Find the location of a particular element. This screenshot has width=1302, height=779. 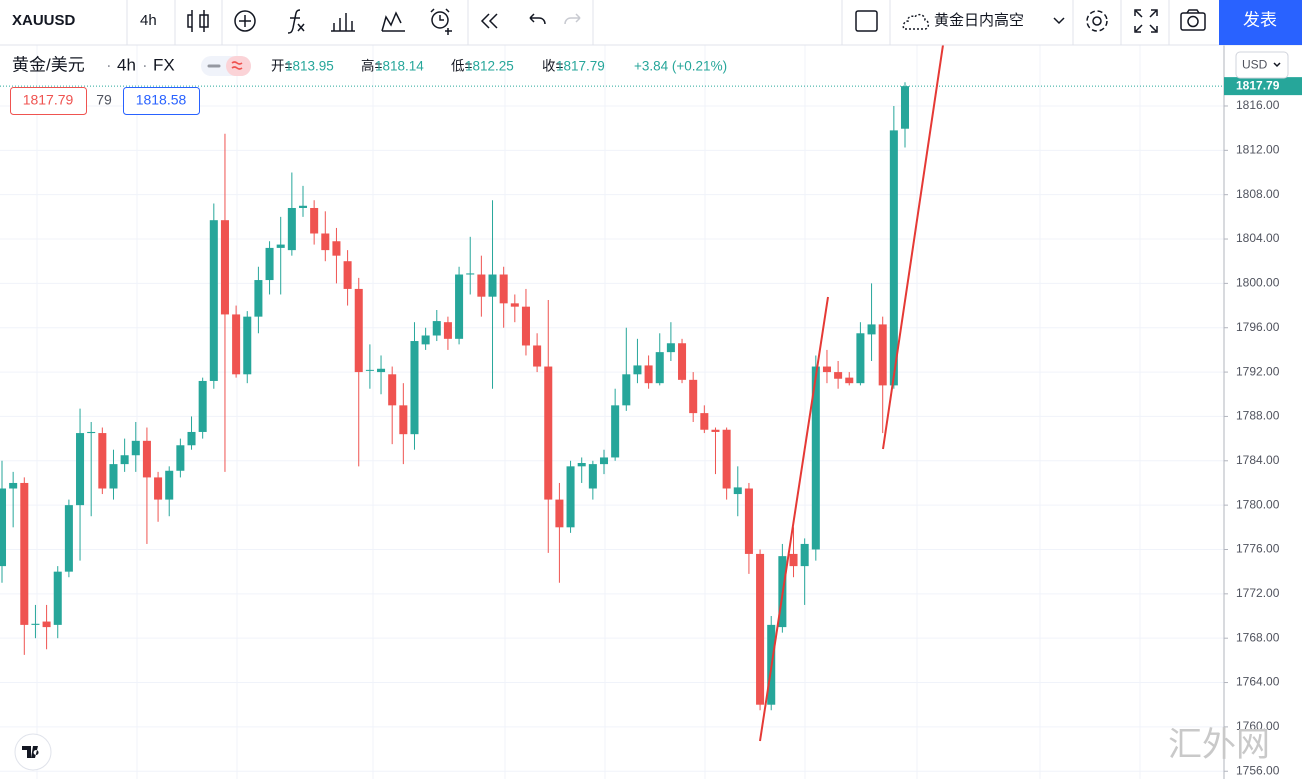

price-axis is located at coordinates (1263, 412).